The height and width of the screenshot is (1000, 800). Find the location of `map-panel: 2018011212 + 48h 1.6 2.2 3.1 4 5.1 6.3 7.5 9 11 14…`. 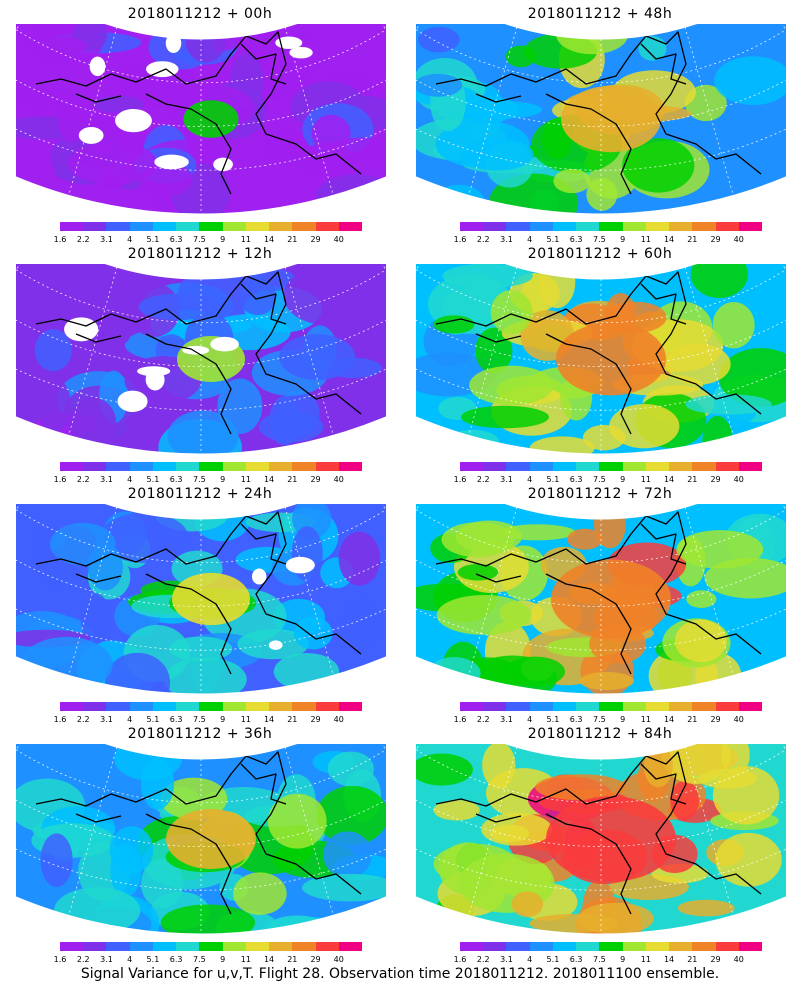

map-panel: 2018011212 + 48h 1.6 2.2 3.1 4 5.1 6.3 7.5 9 11 14… is located at coordinates (600, 122).